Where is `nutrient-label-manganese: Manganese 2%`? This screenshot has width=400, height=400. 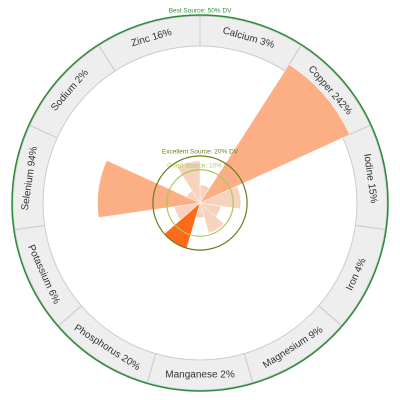 nutrient-label-manganese: Manganese 2% is located at coordinates (200, 375).